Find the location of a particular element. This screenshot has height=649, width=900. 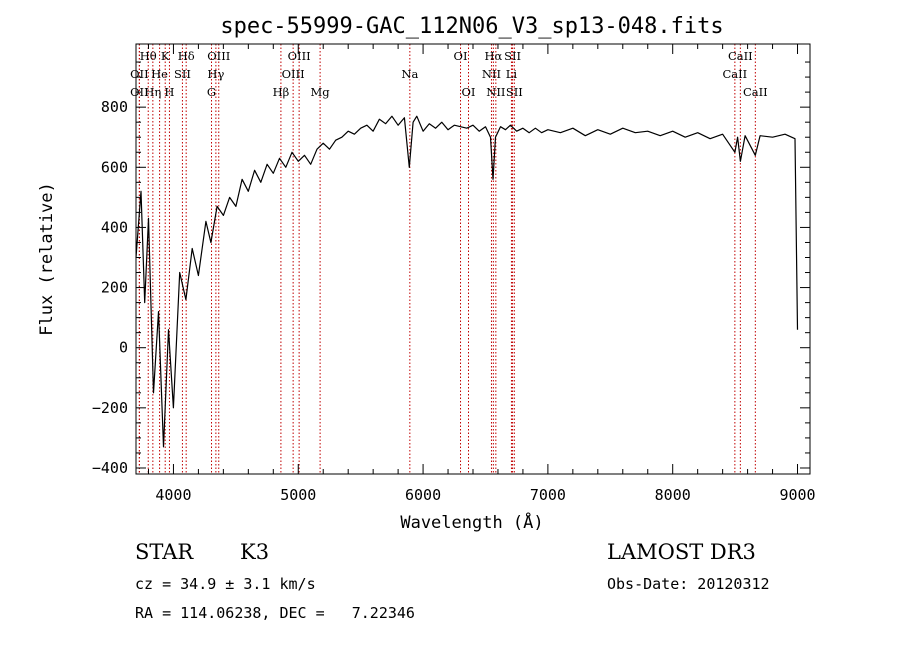

x-tick-label: 6000 is located at coordinates (423, 495).